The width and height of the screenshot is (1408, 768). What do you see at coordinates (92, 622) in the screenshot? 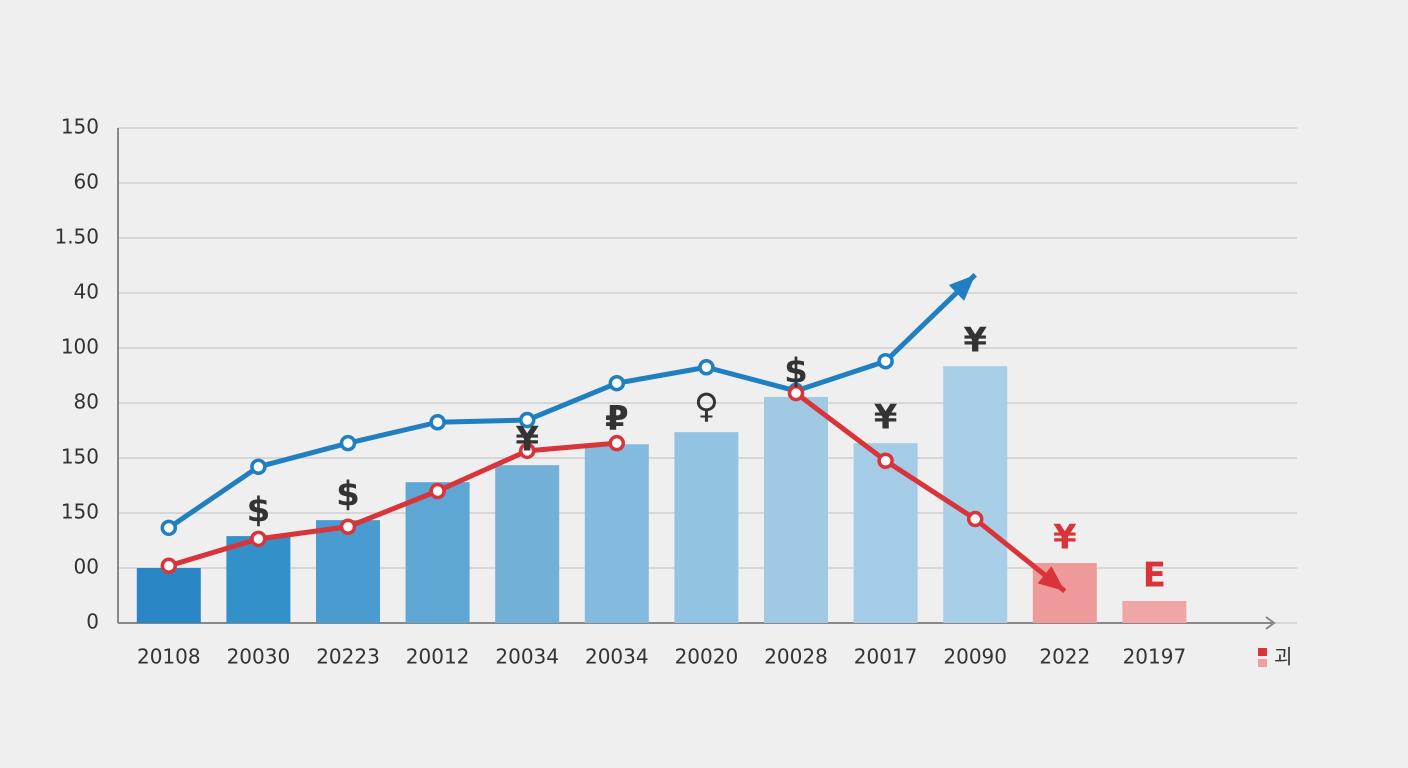
I see `y-tick-label: 0` at bounding box center [92, 622].